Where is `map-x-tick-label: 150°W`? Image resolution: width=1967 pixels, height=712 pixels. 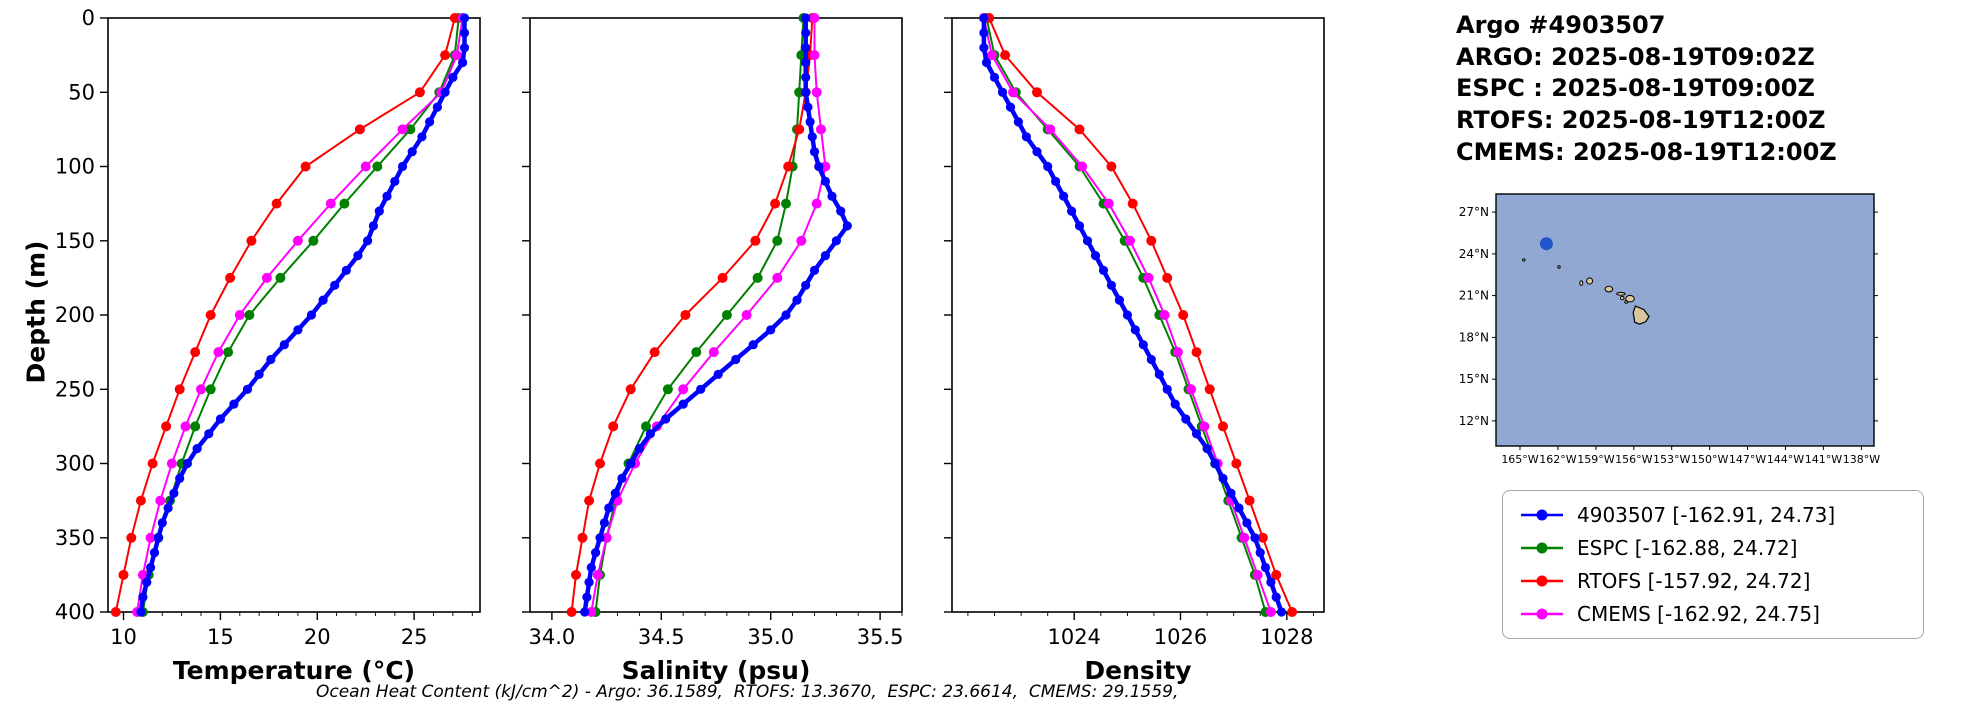 map-x-tick-label: 150°W is located at coordinates (1709, 459).